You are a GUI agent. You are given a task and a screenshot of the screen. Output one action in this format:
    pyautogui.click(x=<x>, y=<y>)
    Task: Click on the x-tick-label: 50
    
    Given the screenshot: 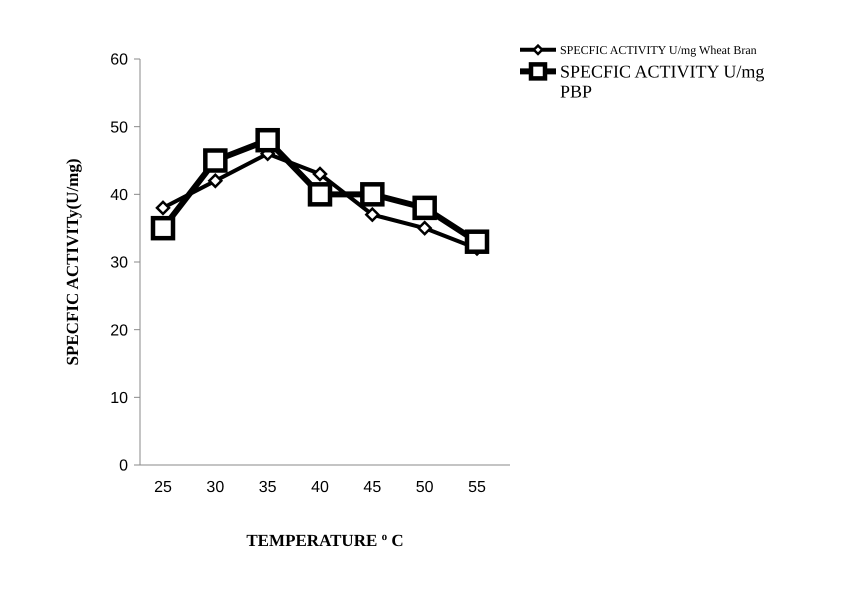 What is the action you would take?
    pyautogui.click(x=425, y=487)
    